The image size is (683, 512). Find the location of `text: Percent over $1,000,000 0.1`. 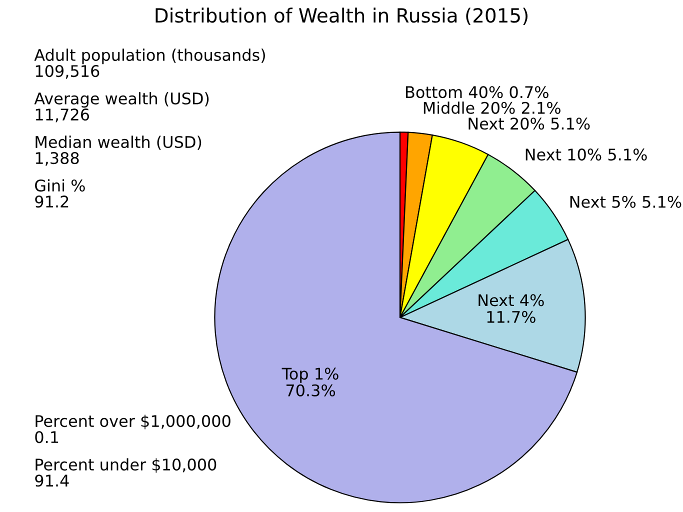

text: Percent over $1,000,000 0.1 is located at coordinates (132, 429).